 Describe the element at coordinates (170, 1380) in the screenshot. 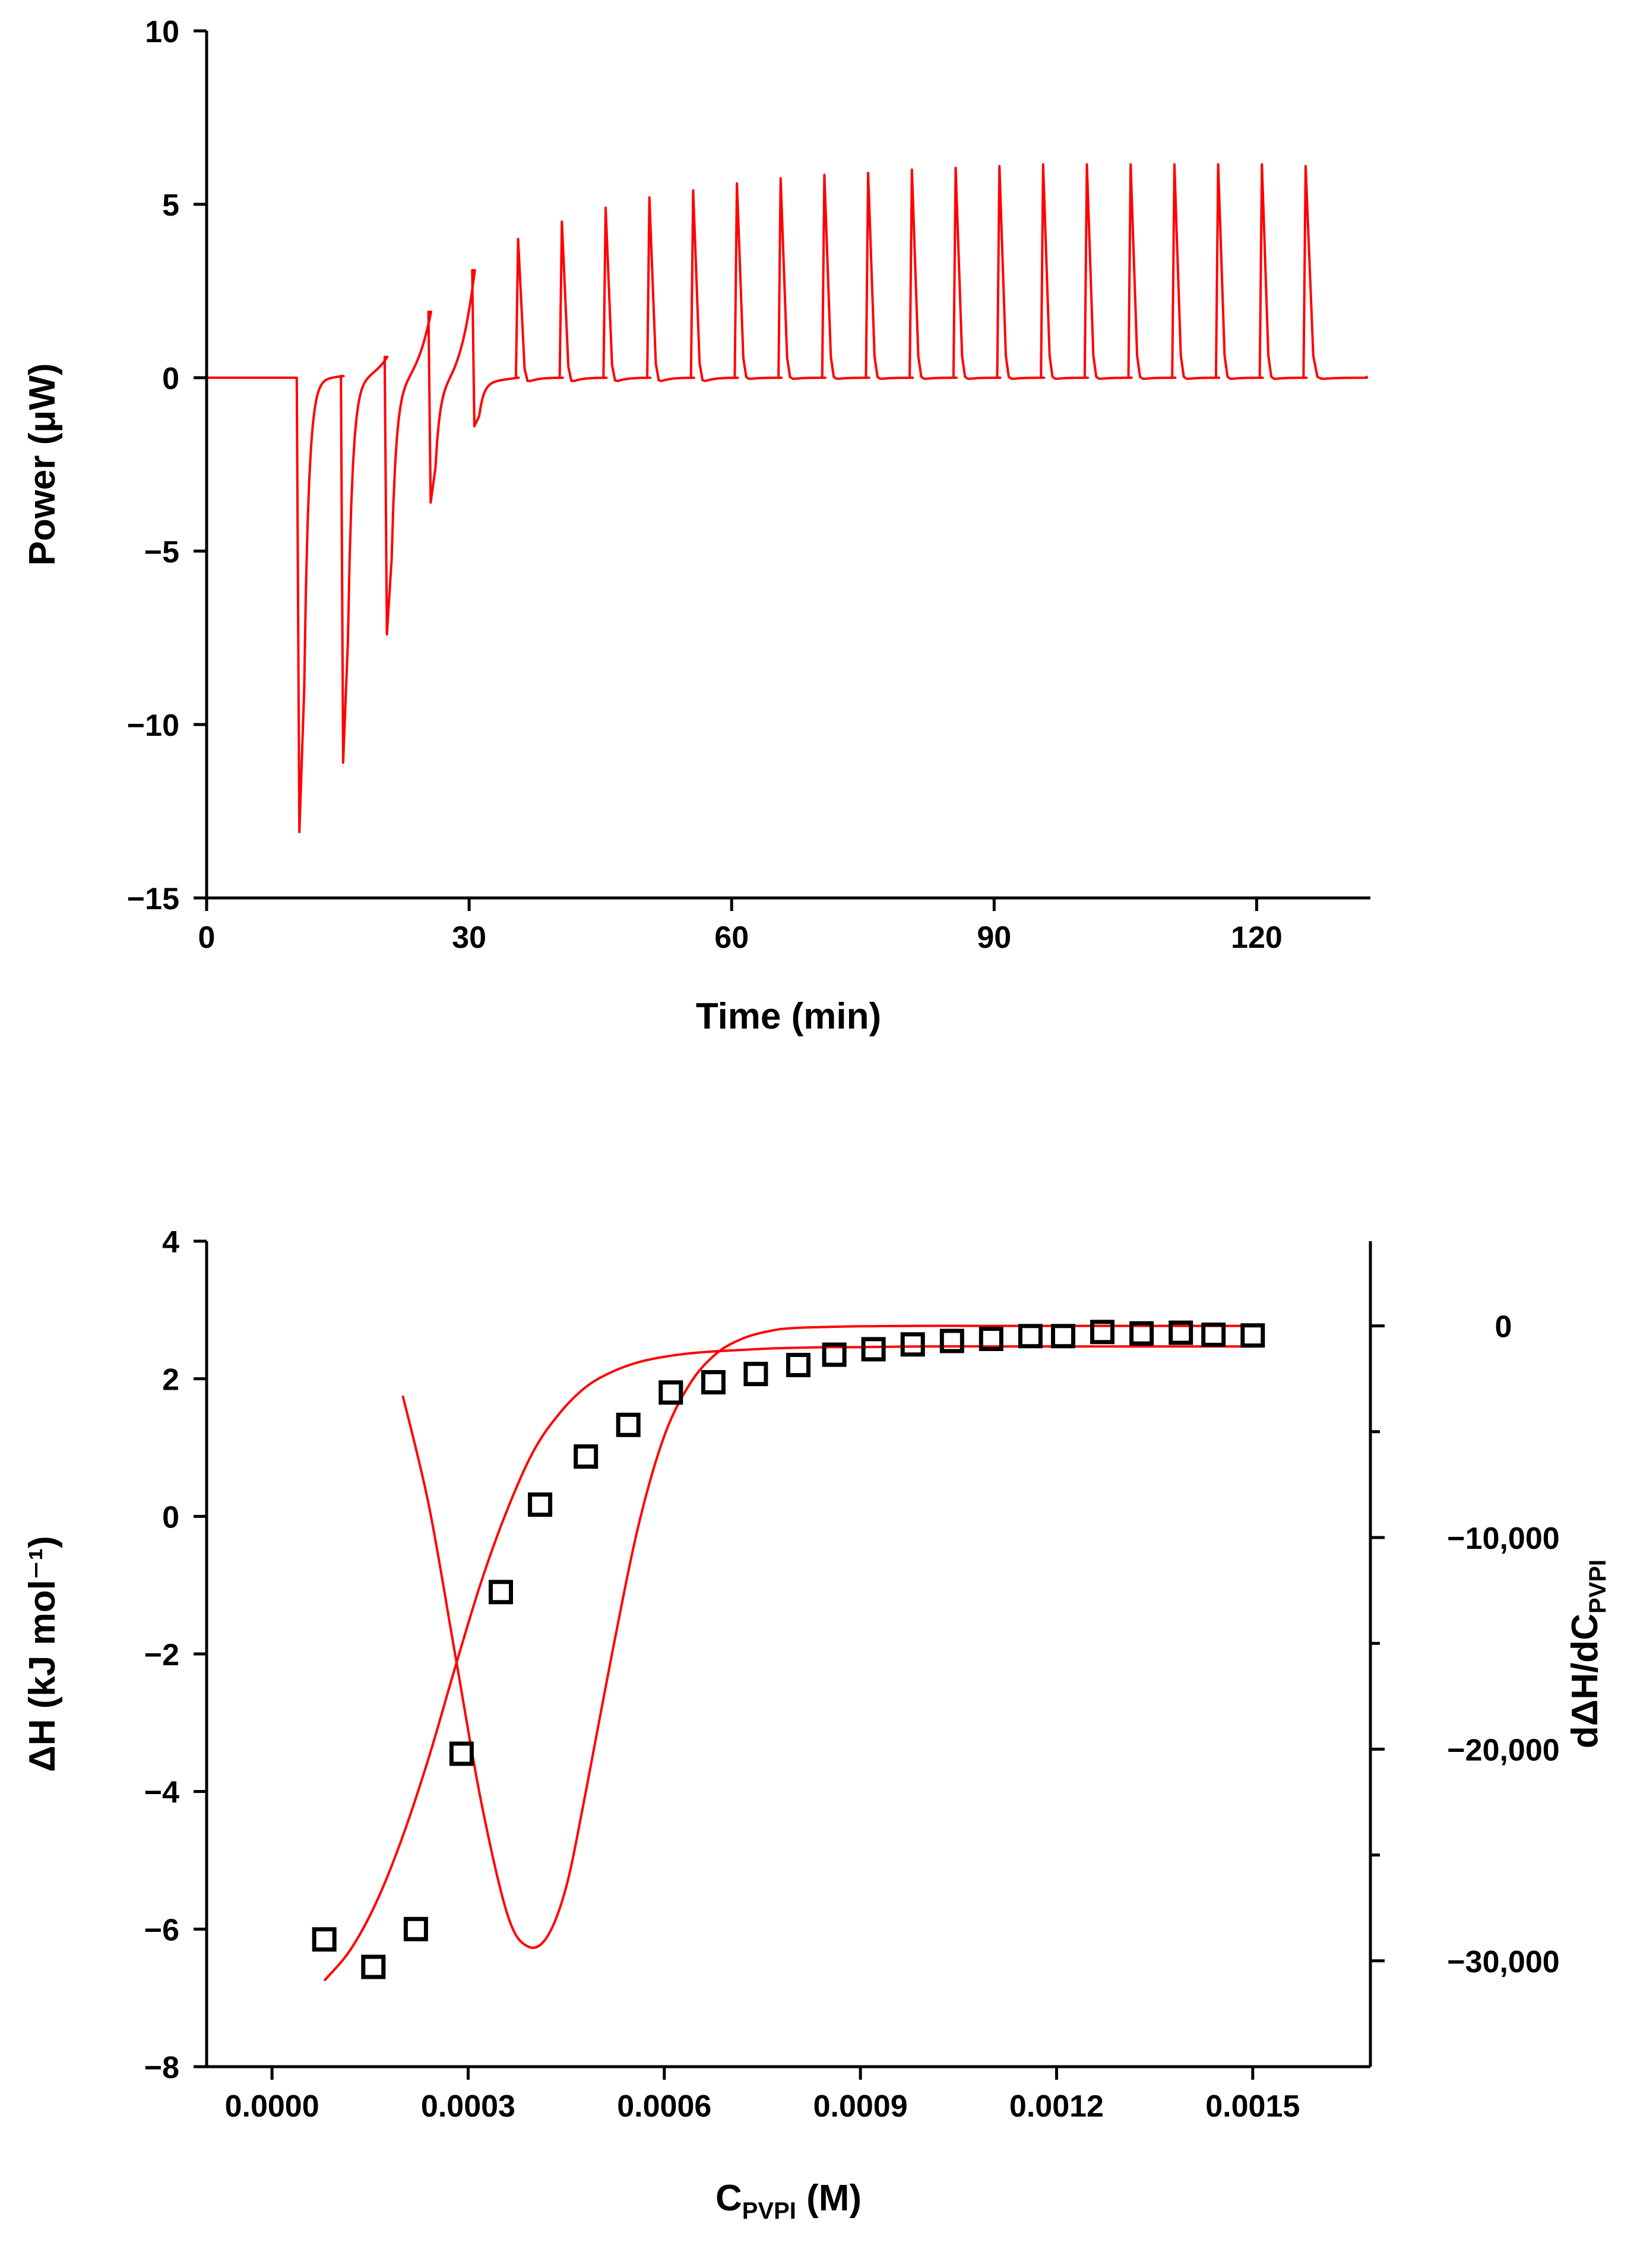

I see `y-tick-label: 2` at that location.